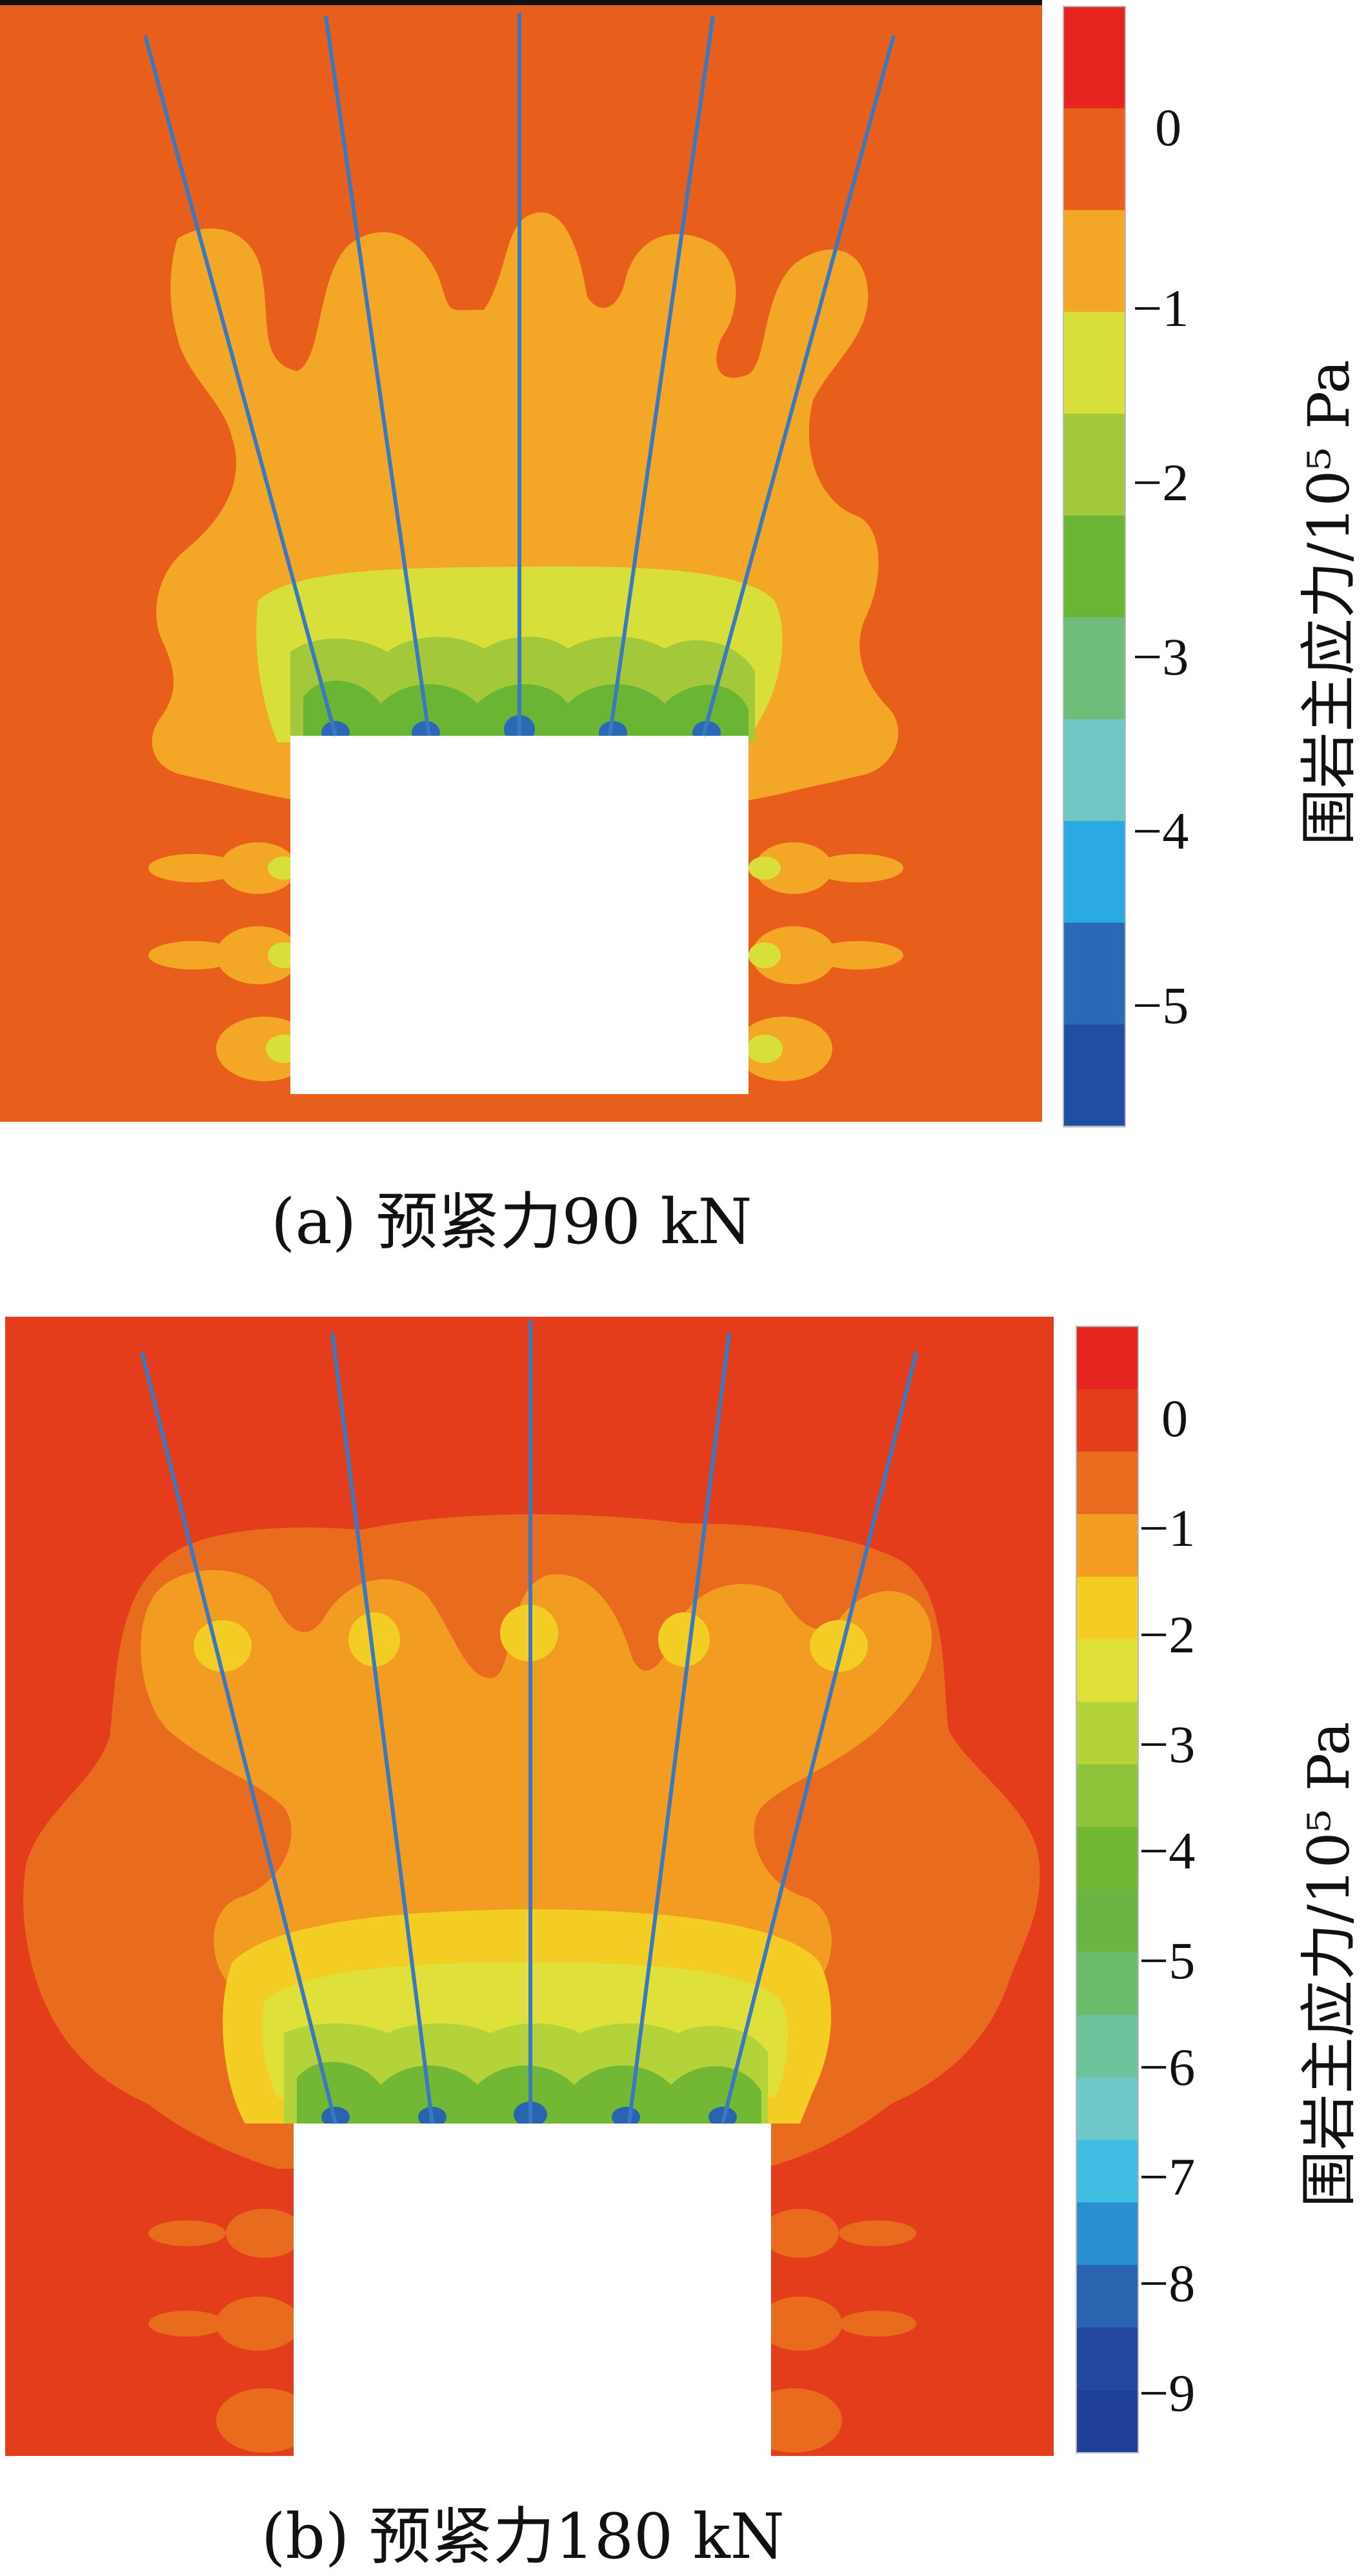  I want to click on side-stress-lobes, so click(525, 961).